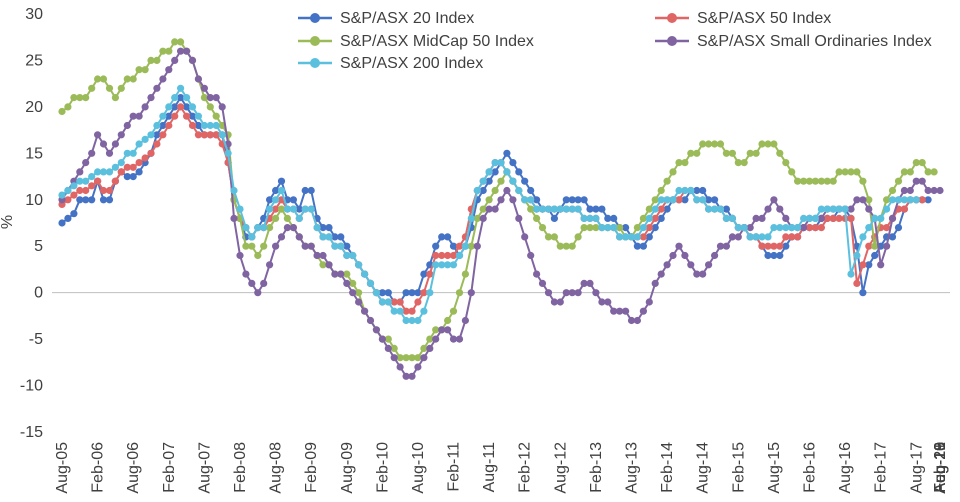  Describe the element at coordinates (793, 41) in the screenshot. I see `legend-item: S&P/ASX Small Ordinaries Index` at that location.